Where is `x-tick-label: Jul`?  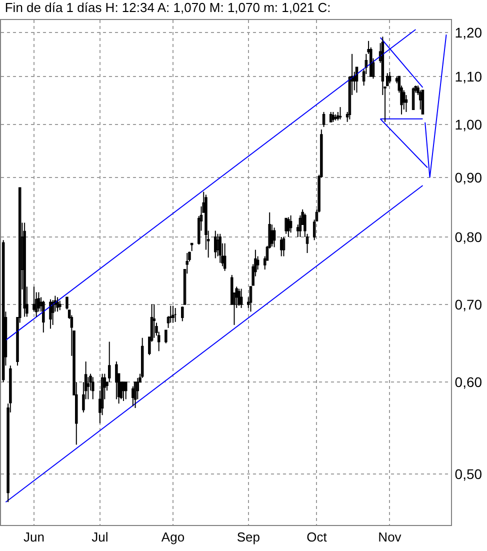 x-tick-label: Jul is located at coordinates (100, 537).